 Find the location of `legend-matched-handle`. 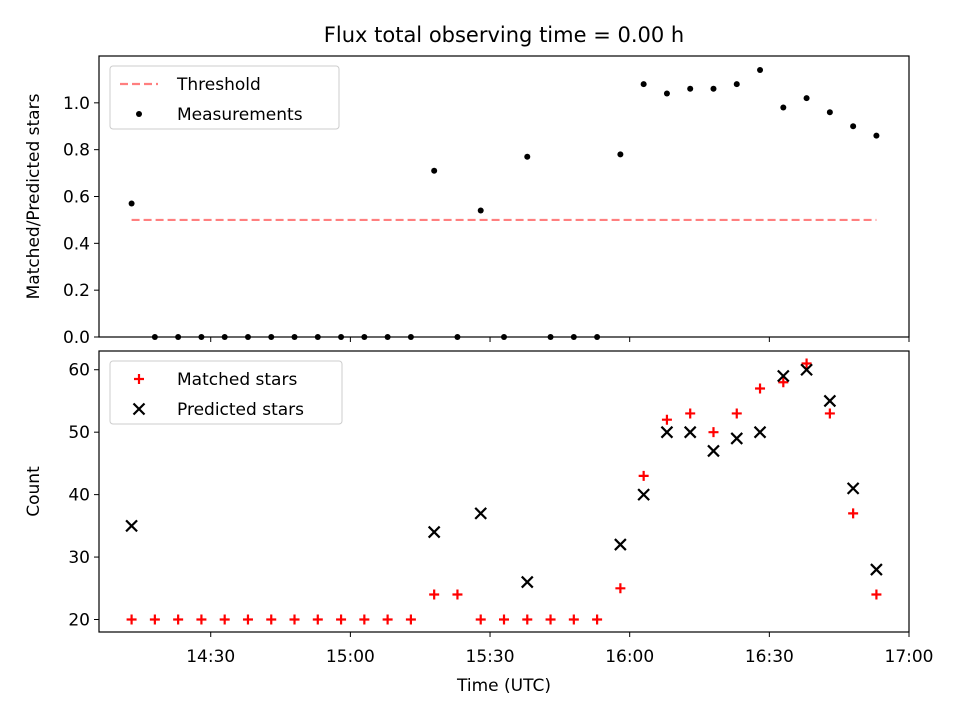

legend-matched-handle is located at coordinates (139, 379).